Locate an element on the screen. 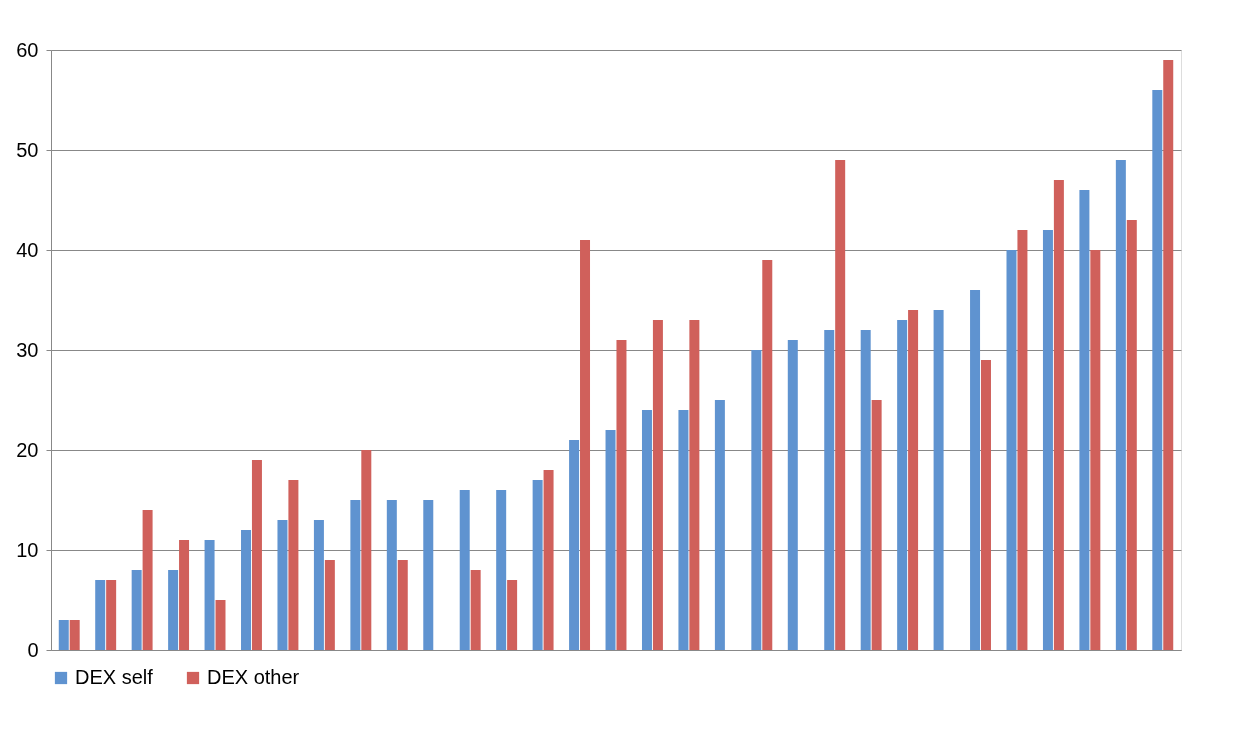 The image size is (1255, 751). y-tick-label: 10 is located at coordinates (27, 549).